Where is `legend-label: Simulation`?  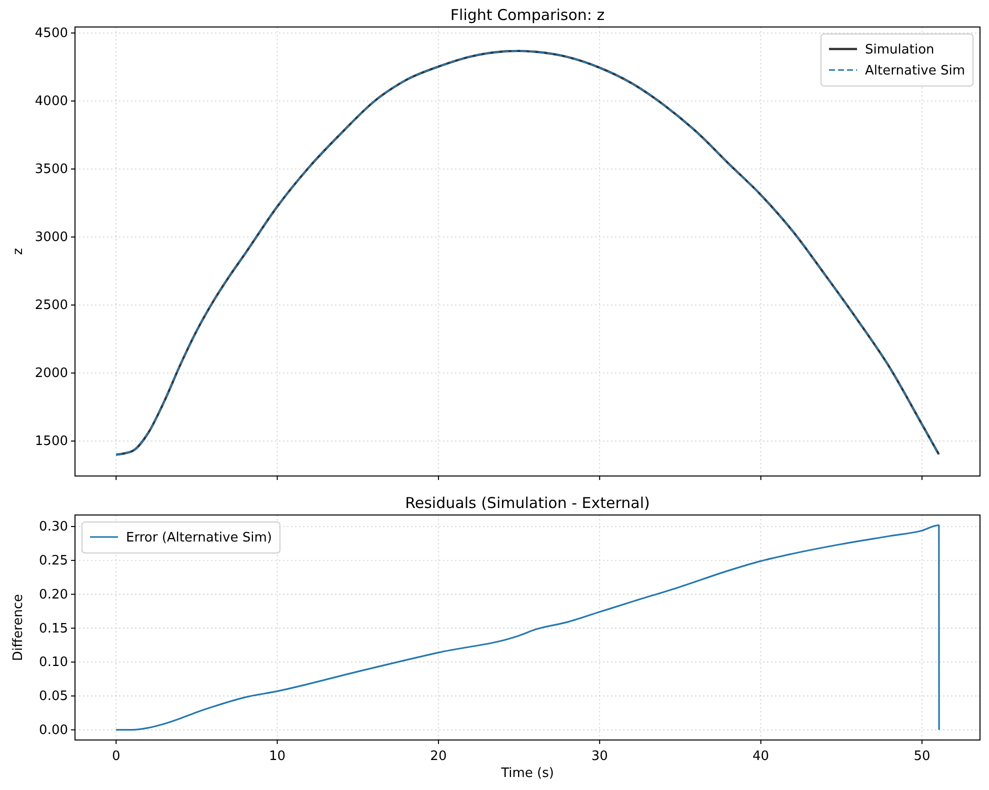 legend-label: Simulation is located at coordinates (899, 50).